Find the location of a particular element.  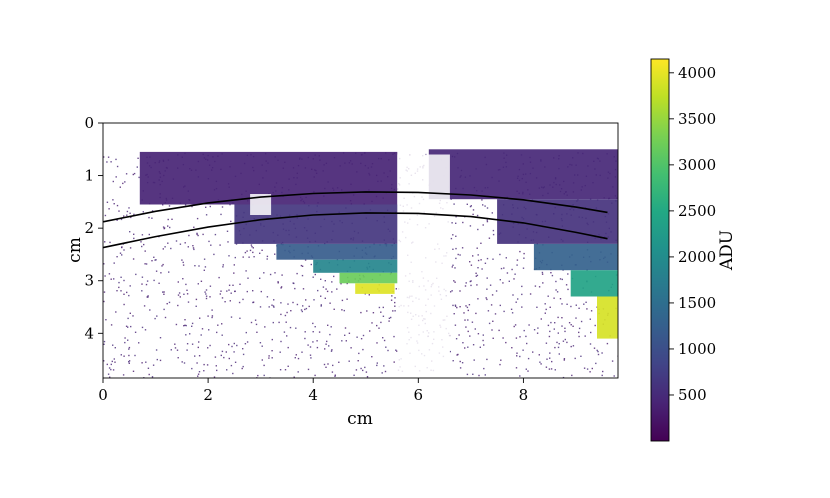

region-left-peak is located at coordinates (375, 288).